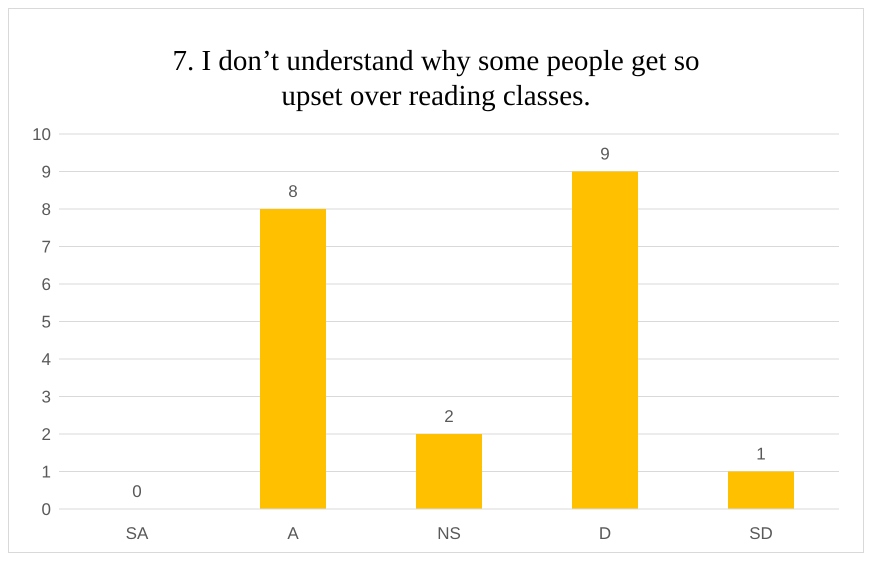 Image resolution: width=872 pixels, height=561 pixels. What do you see at coordinates (46, 284) in the screenshot?
I see `y-tick-label: 6` at bounding box center [46, 284].